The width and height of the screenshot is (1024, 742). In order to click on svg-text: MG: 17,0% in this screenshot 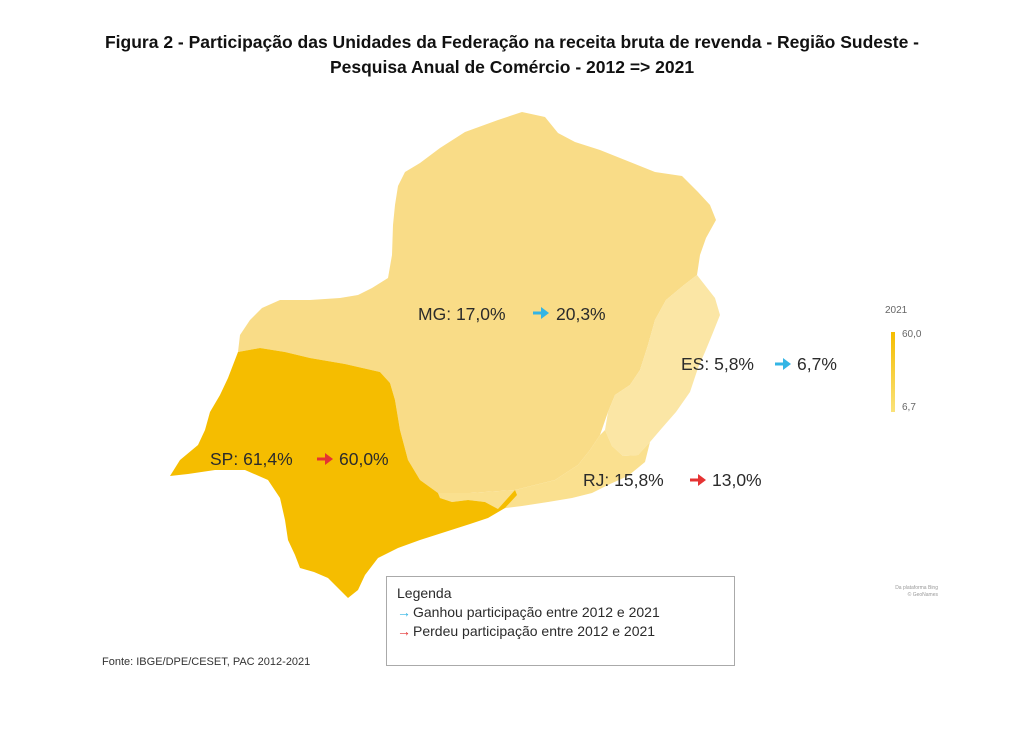, I will do `click(462, 314)`.